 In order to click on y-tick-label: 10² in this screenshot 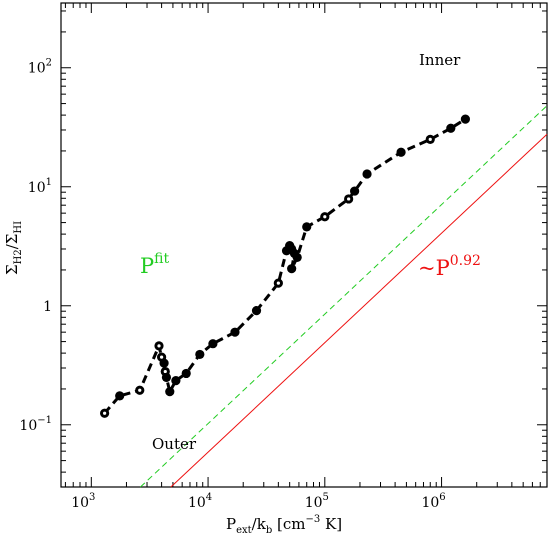, I will do `click(40, 67)`.